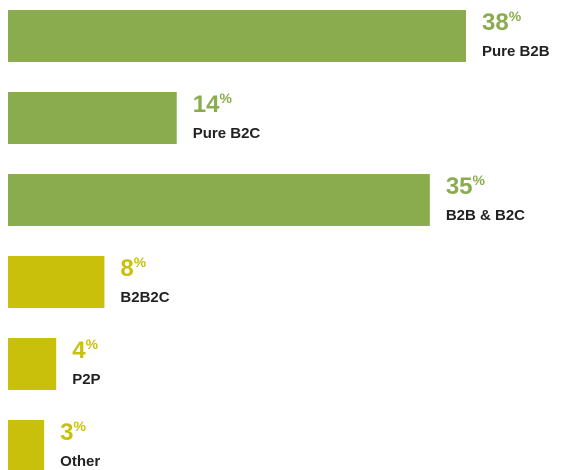 This screenshot has width=574, height=470. What do you see at coordinates (206, 104) in the screenshot?
I see `value-number: 14` at bounding box center [206, 104].